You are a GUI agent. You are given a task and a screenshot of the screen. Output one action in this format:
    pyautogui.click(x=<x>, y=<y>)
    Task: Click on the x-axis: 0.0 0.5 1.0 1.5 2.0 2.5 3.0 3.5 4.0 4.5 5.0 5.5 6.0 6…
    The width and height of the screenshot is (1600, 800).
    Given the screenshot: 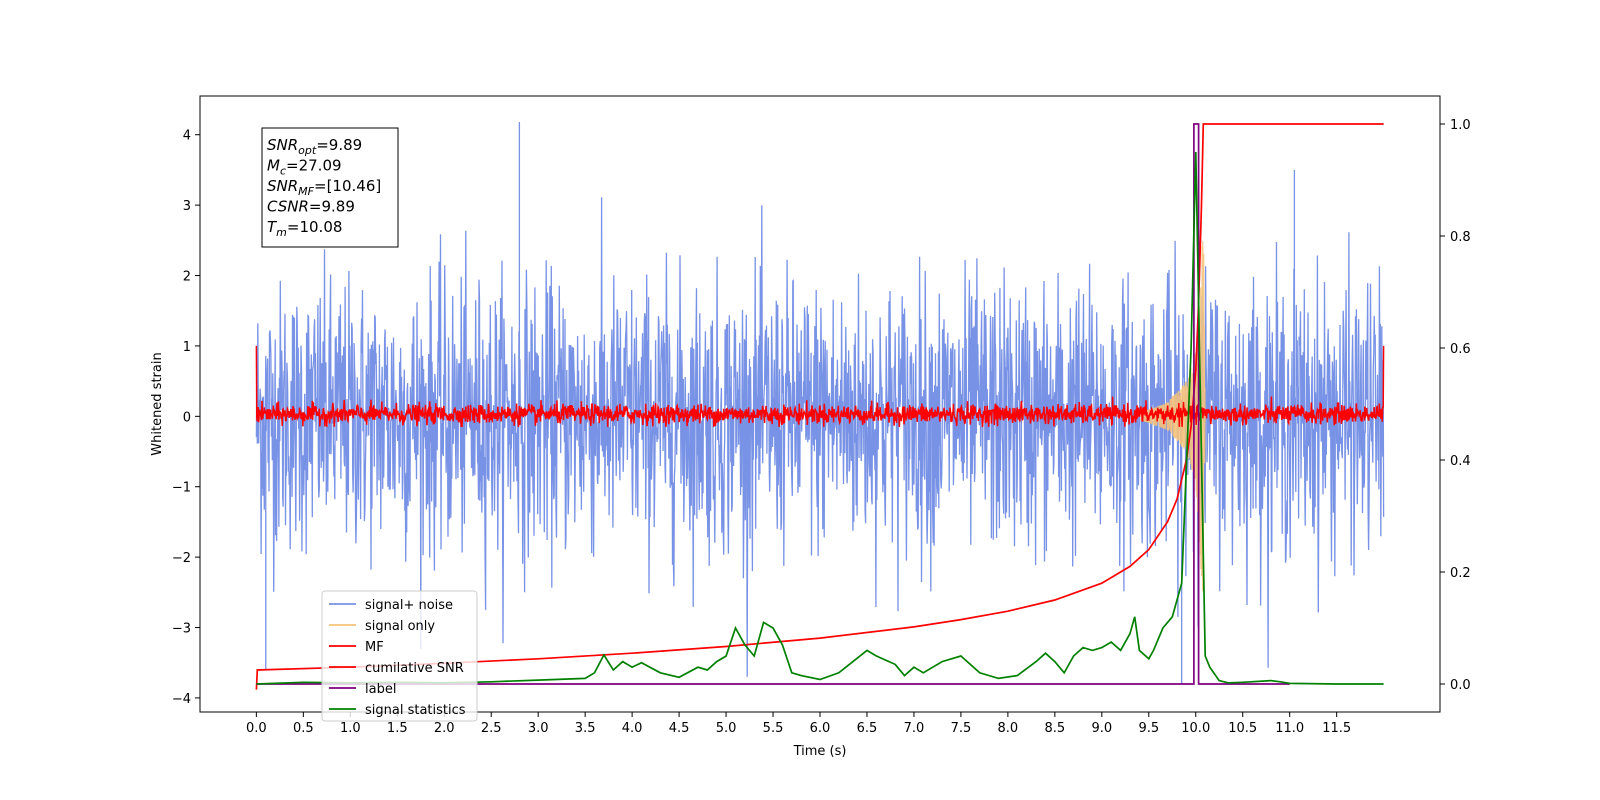 What is the action you would take?
    pyautogui.click(x=798, y=724)
    